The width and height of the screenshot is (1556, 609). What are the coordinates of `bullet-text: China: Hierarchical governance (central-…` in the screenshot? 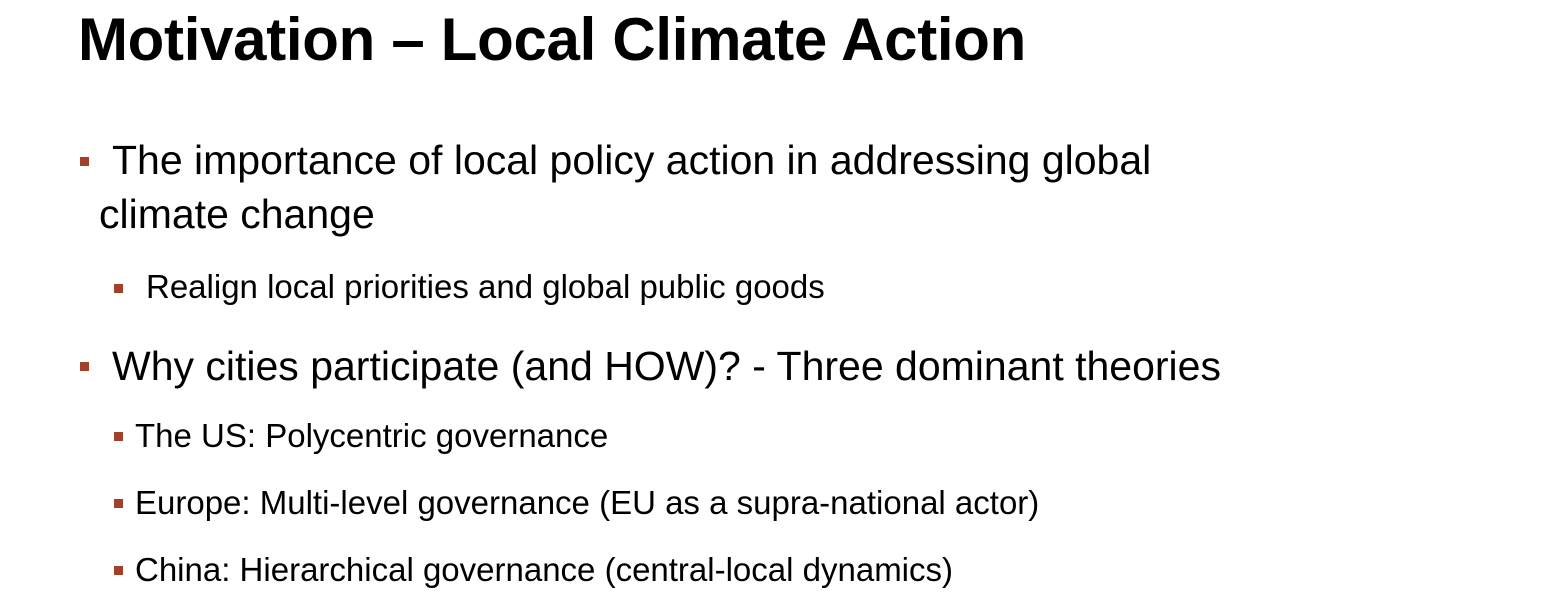 It's located at (544, 569).